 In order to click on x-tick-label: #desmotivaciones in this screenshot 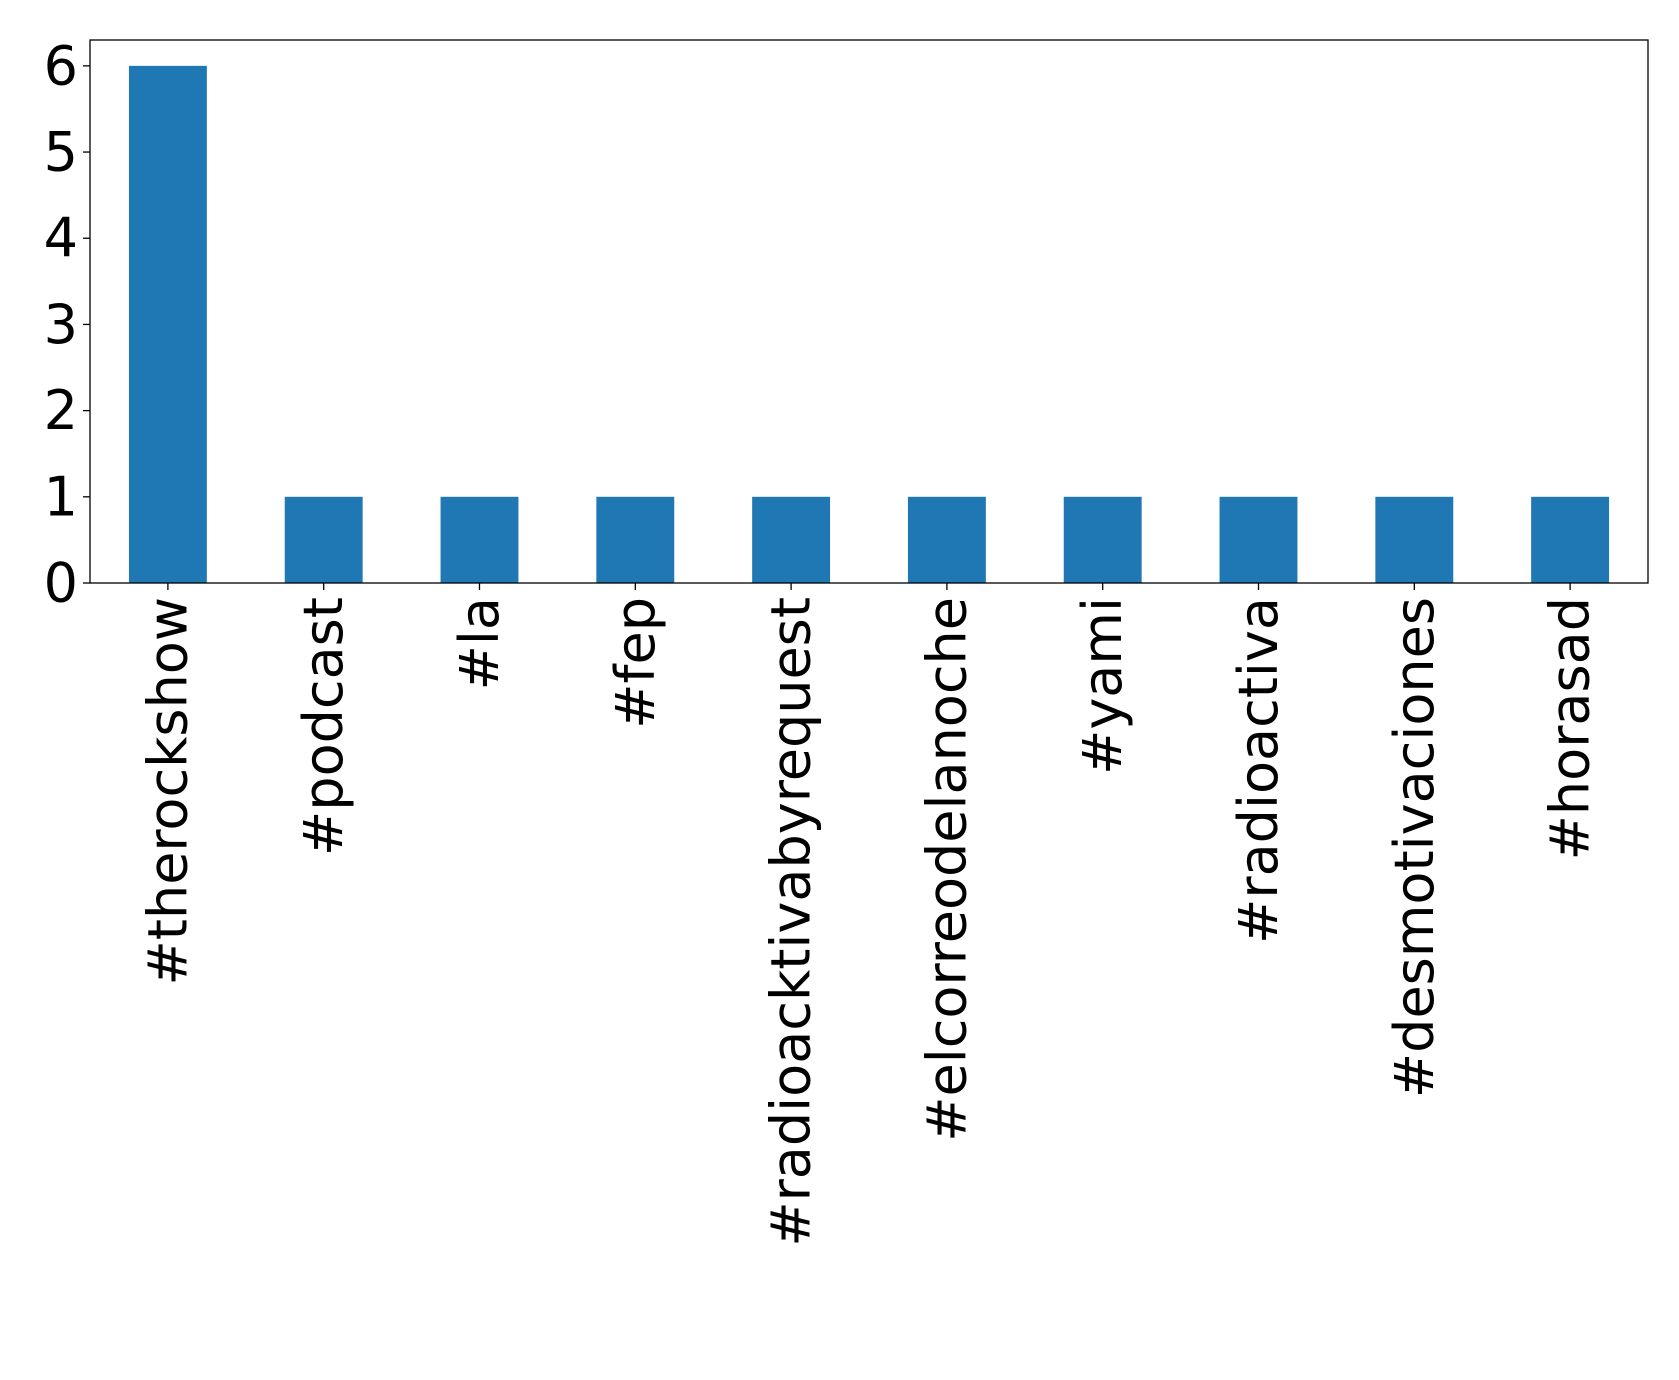, I will do `click(1414, 847)`.